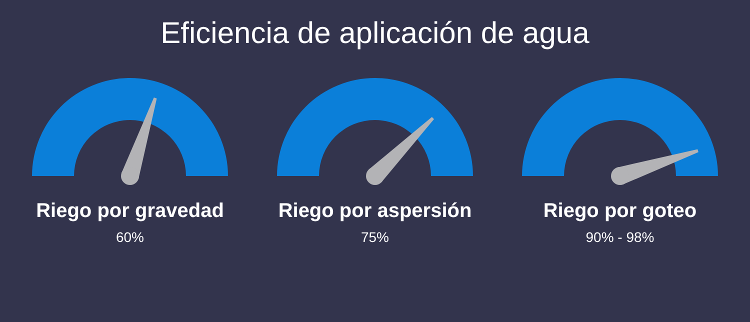 This screenshot has width=750, height=322. Describe the element at coordinates (375, 211) in the screenshot. I see `category-label: Riego por aspersión` at that location.